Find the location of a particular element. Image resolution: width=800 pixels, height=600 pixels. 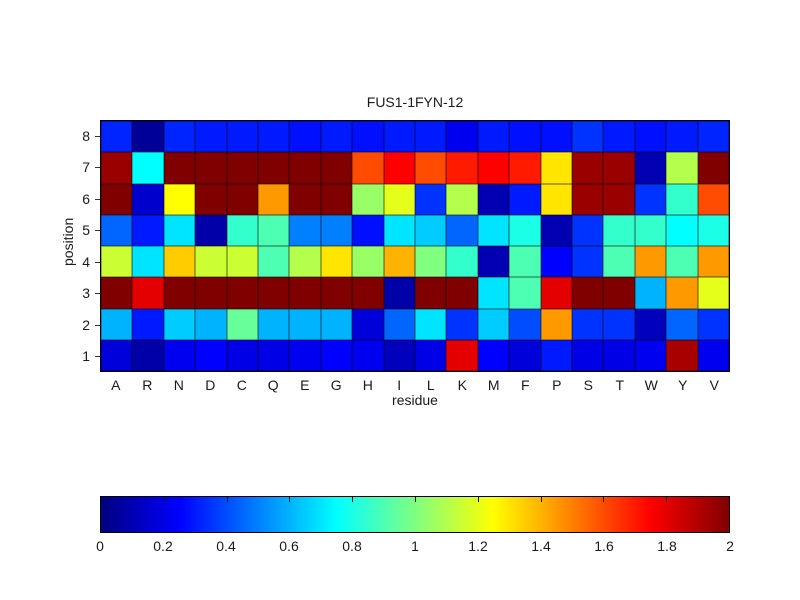

x-axis-tick-label: L is located at coordinates (430, 385).